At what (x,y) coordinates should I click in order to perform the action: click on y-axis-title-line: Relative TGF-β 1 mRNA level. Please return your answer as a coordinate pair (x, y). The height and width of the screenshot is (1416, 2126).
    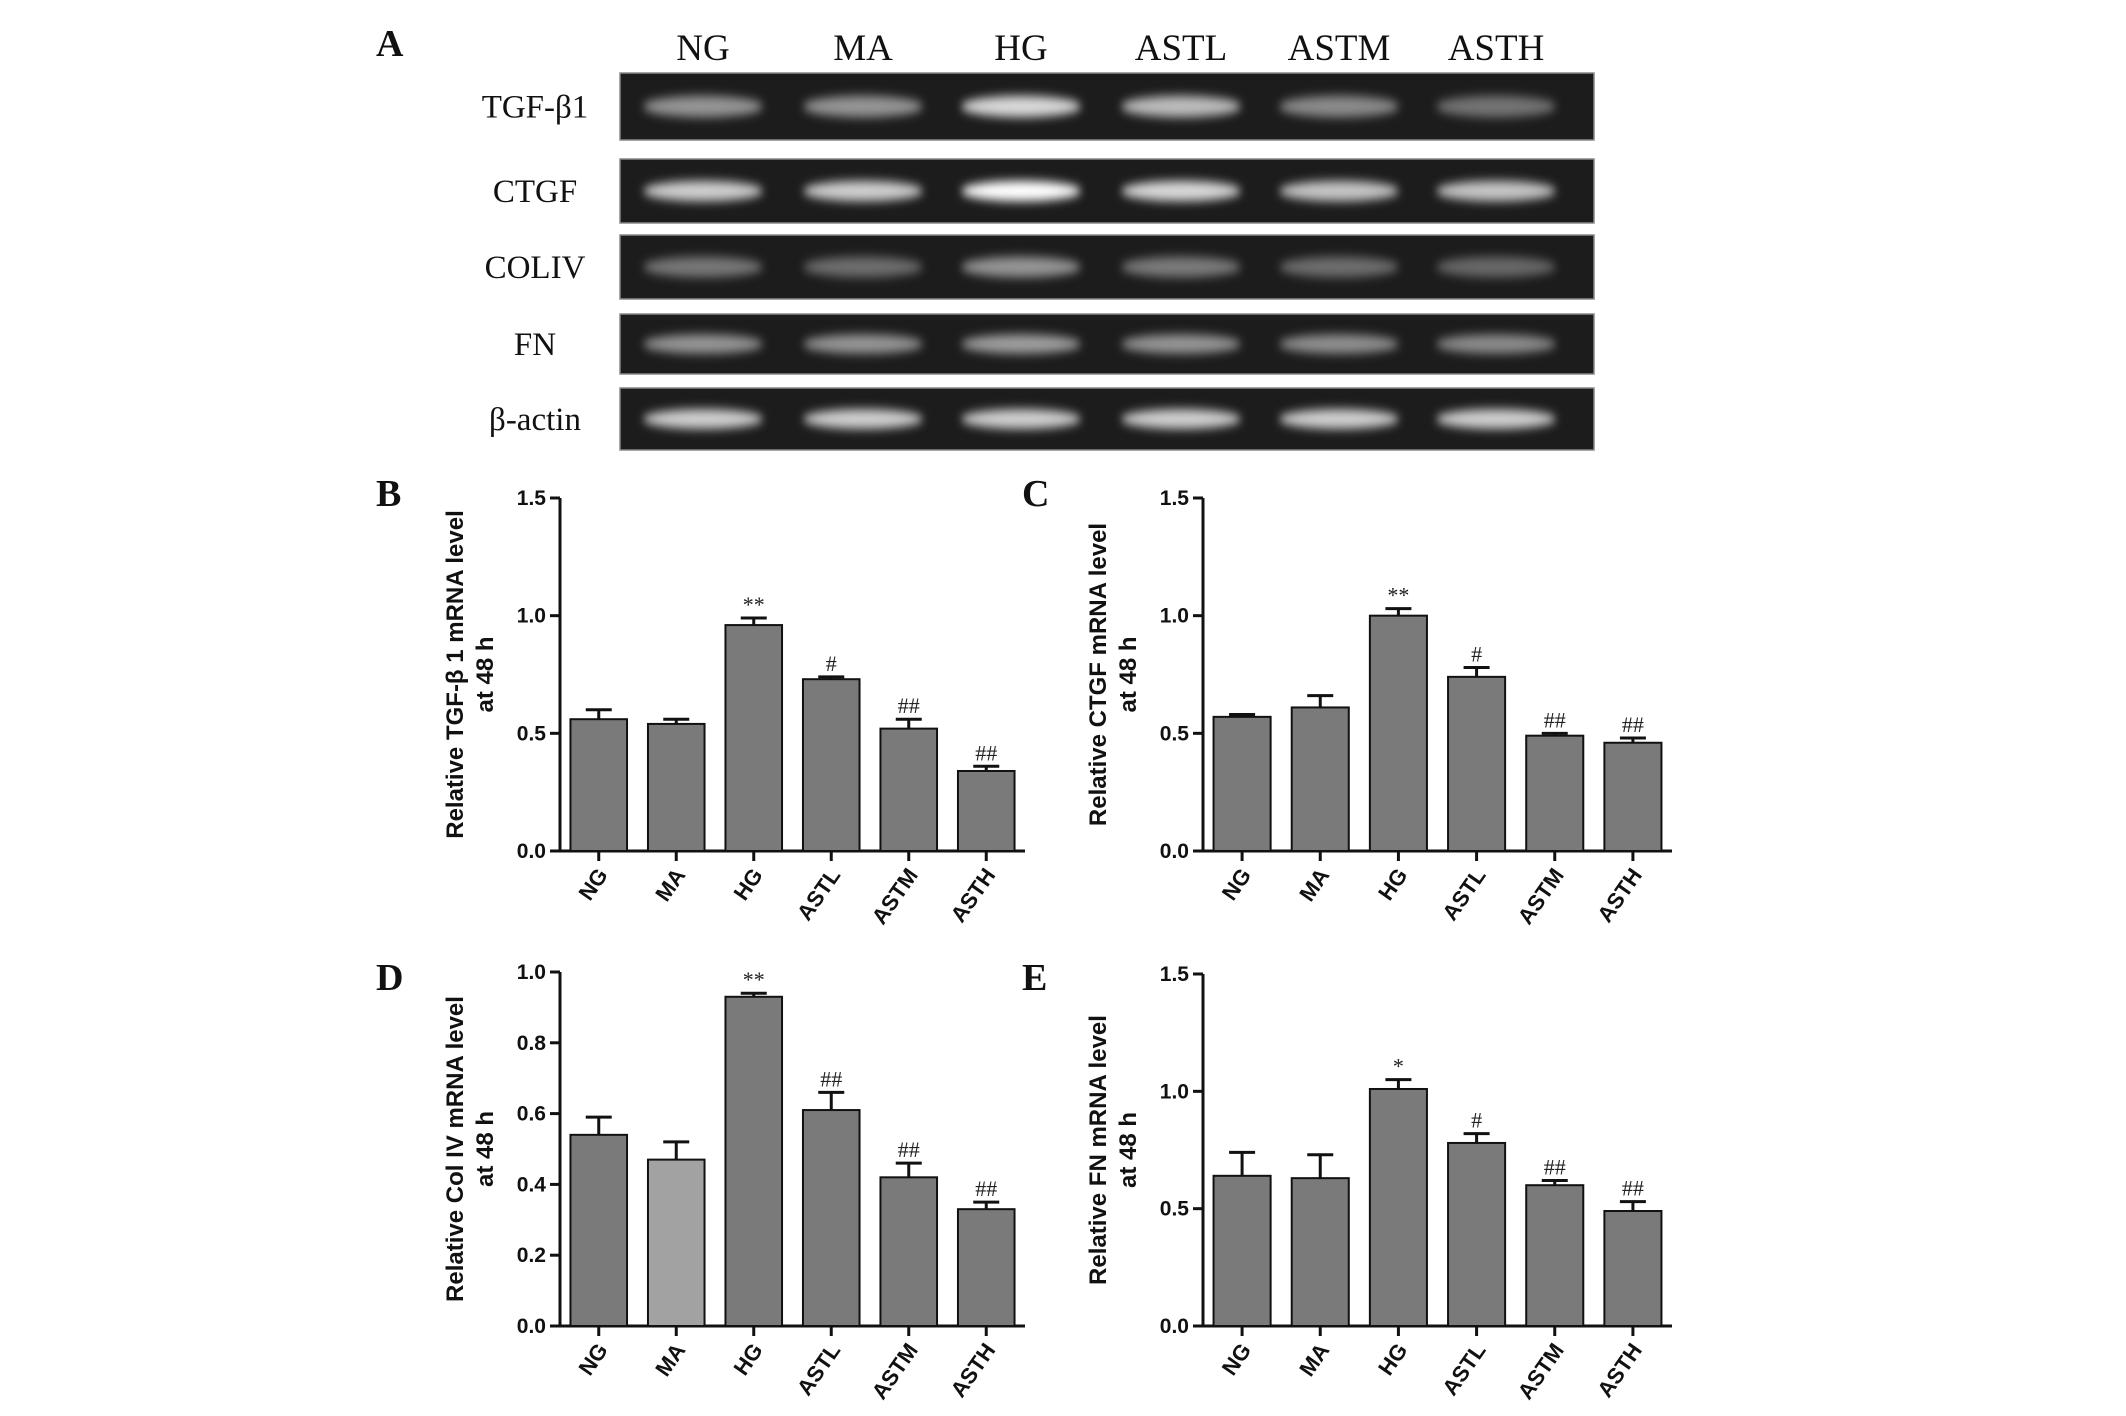
    Looking at the image, I should click on (455, 674).